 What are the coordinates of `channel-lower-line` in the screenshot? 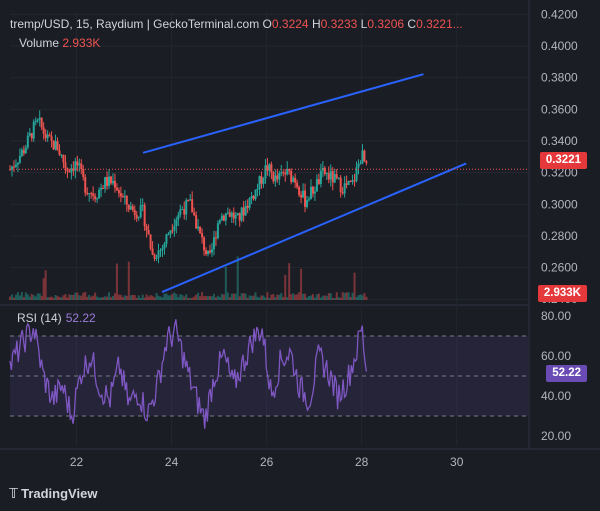 It's located at (314, 228).